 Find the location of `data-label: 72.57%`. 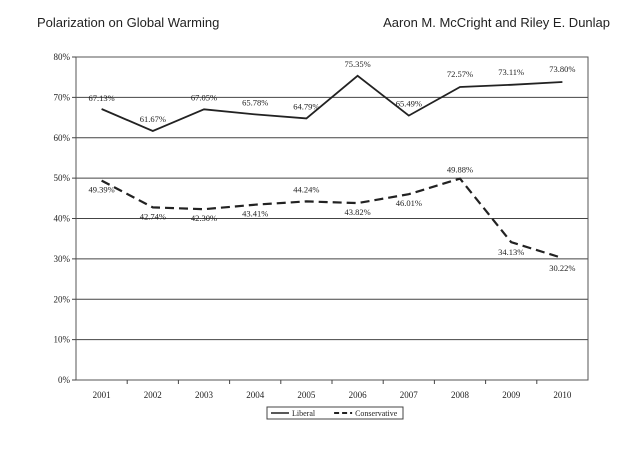

data-label: 72.57% is located at coordinates (460, 74).